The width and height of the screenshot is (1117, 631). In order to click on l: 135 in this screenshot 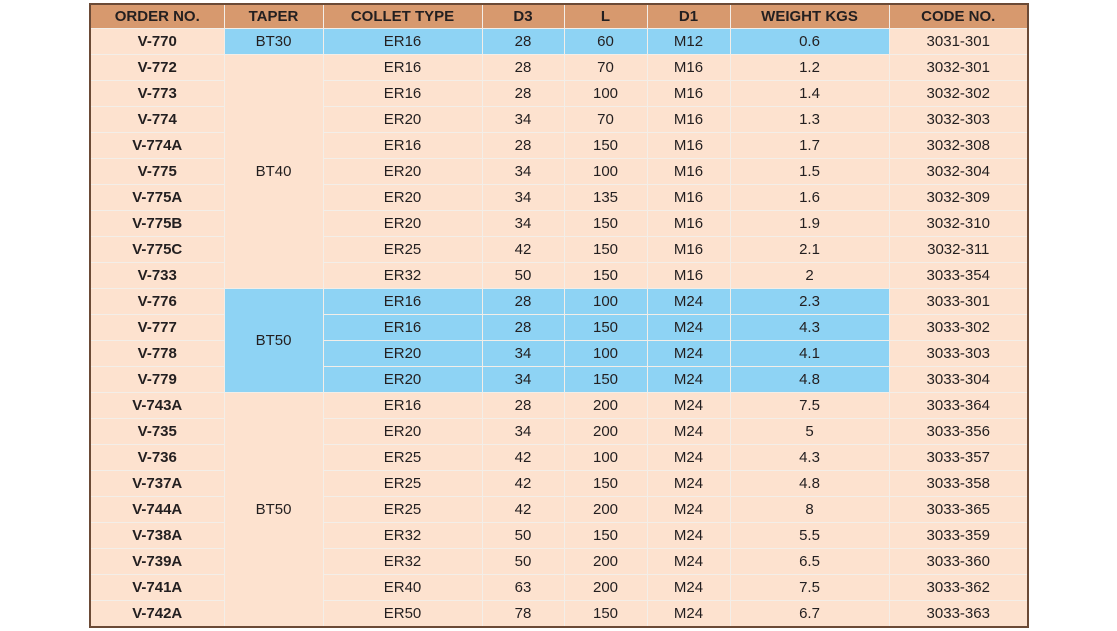, I will do `click(605, 197)`.